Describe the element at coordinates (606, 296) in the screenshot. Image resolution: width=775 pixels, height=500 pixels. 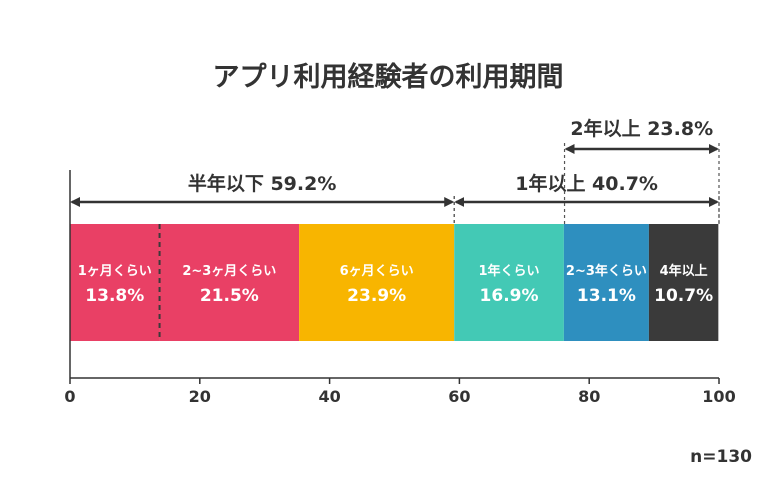
I see `bar-segment-value-5: 13.1%` at that location.